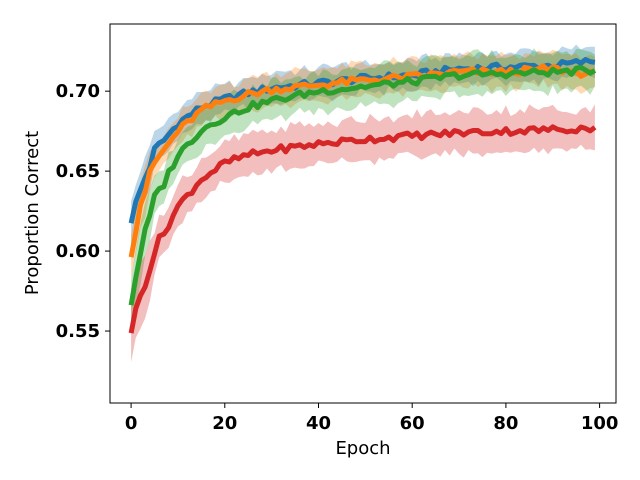 This screenshot has width=640, height=480. What do you see at coordinates (505, 423) in the screenshot?
I see `x-tick-label: 80` at bounding box center [505, 423].